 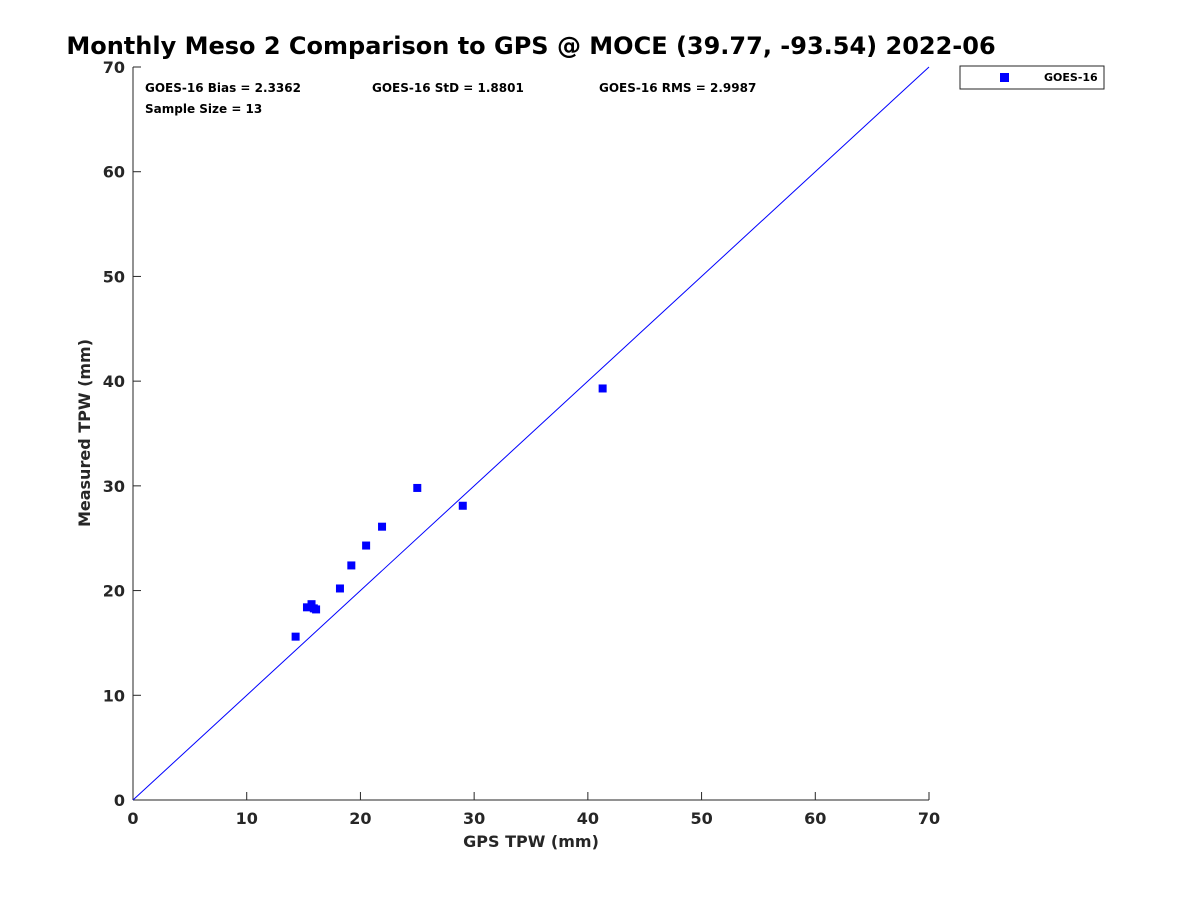 What do you see at coordinates (122, 434) in the screenshot?
I see `y-axis: 0 10 20 30 40 50 60 70` at bounding box center [122, 434].